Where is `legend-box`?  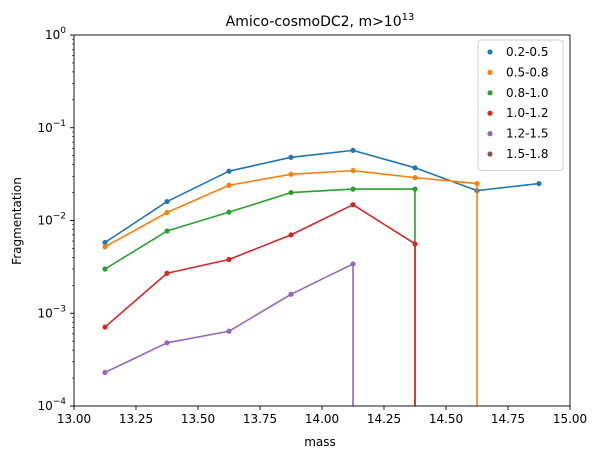
legend-box is located at coordinates (520, 105).